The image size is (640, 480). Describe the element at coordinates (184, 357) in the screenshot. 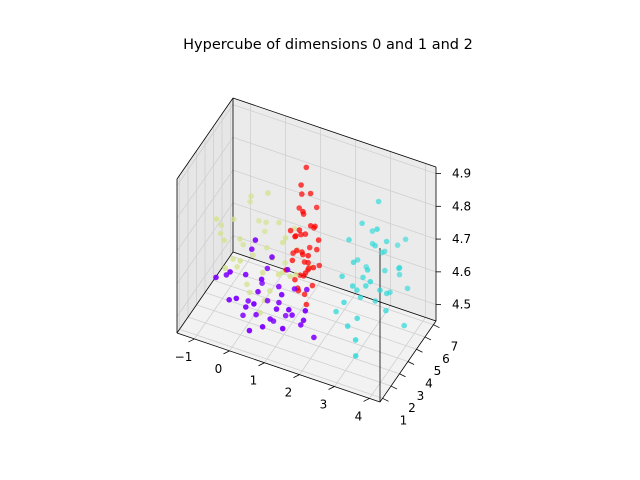

I see `x-tick-label: −1` at that location.